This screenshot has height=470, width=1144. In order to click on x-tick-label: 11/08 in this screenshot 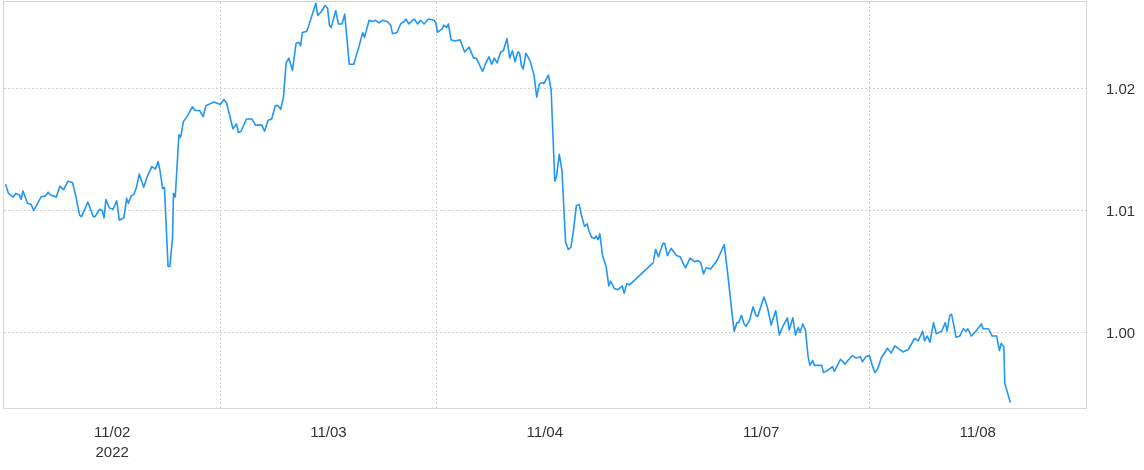, I will do `click(978, 431)`.